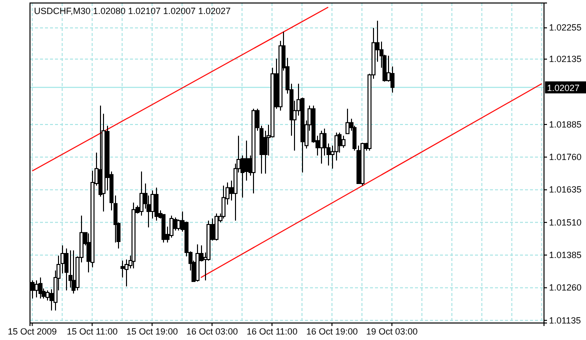 This screenshot has height=340, width=586. What do you see at coordinates (132, 11) in the screenshot?
I see `chart-title: USDCHF,M30 1.02080 1.02107 1.02007 1.02027` at bounding box center [132, 11].